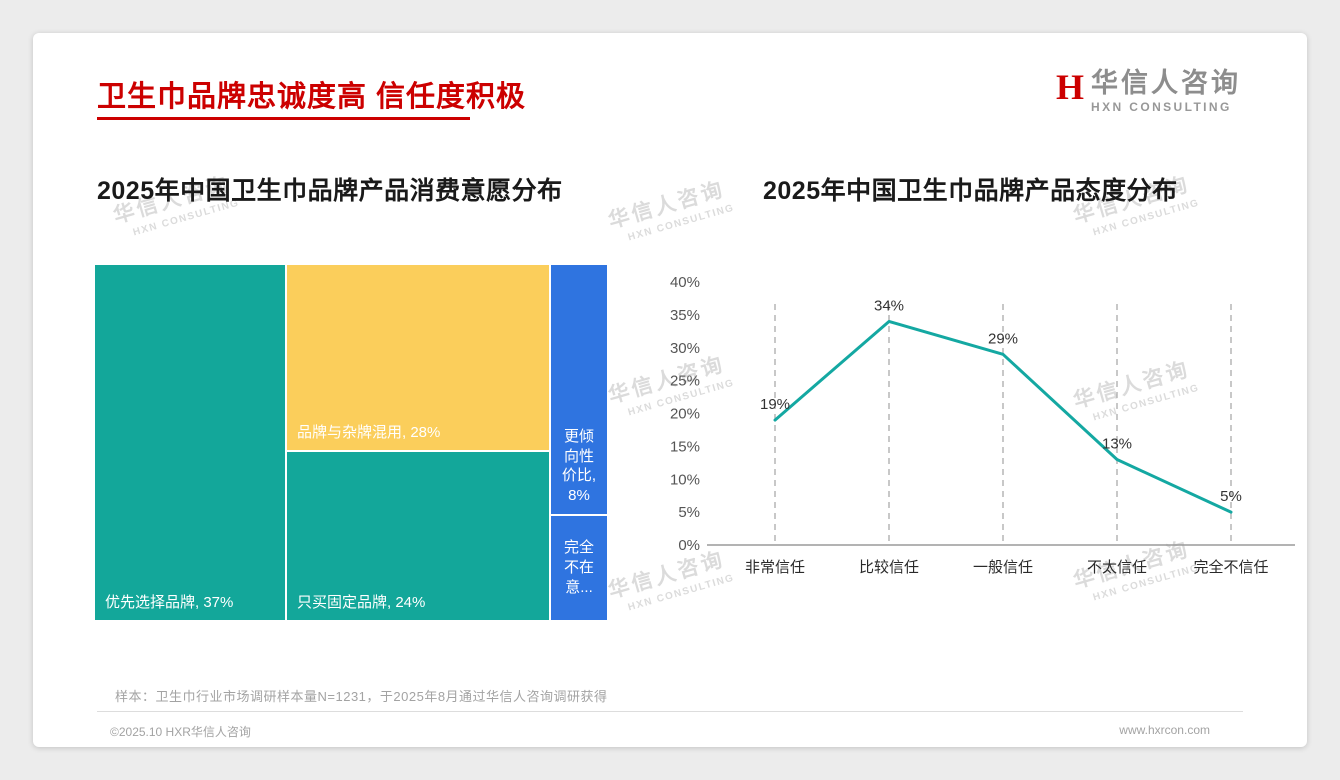 This screenshot has height=780, width=1340. What do you see at coordinates (685, 282) in the screenshot?
I see `y-tick-label: 40%` at bounding box center [685, 282].